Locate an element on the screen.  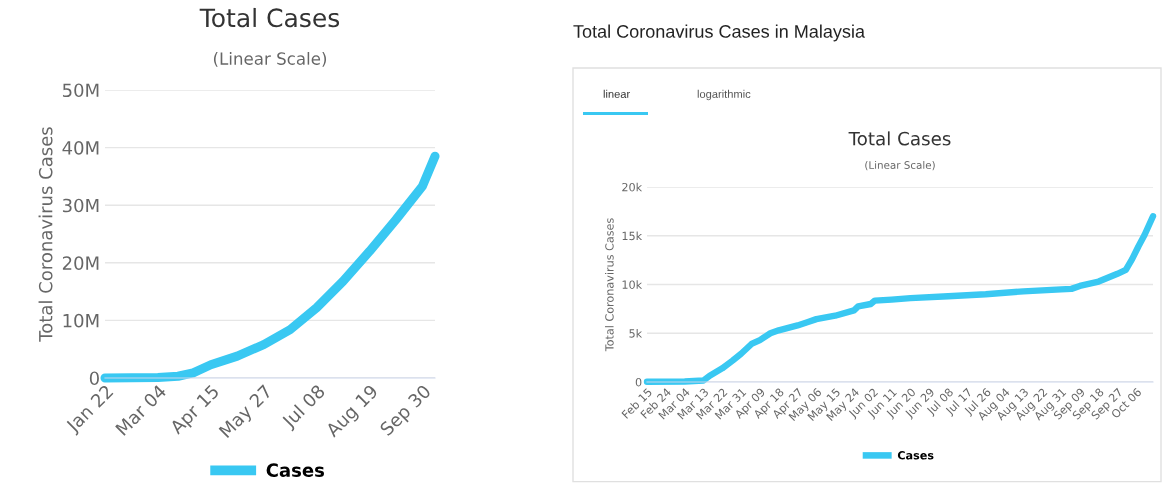
y-tick-label: 15k is located at coordinates (632, 236).